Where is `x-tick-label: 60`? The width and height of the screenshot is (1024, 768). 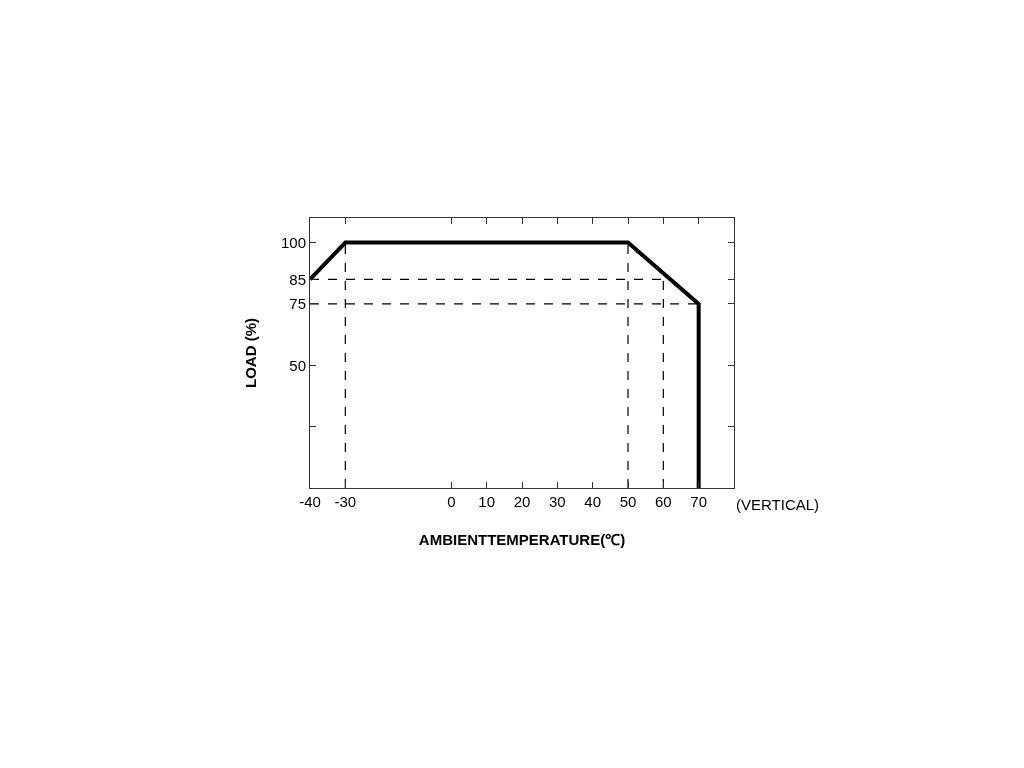 x-tick-label: 60 is located at coordinates (663, 501).